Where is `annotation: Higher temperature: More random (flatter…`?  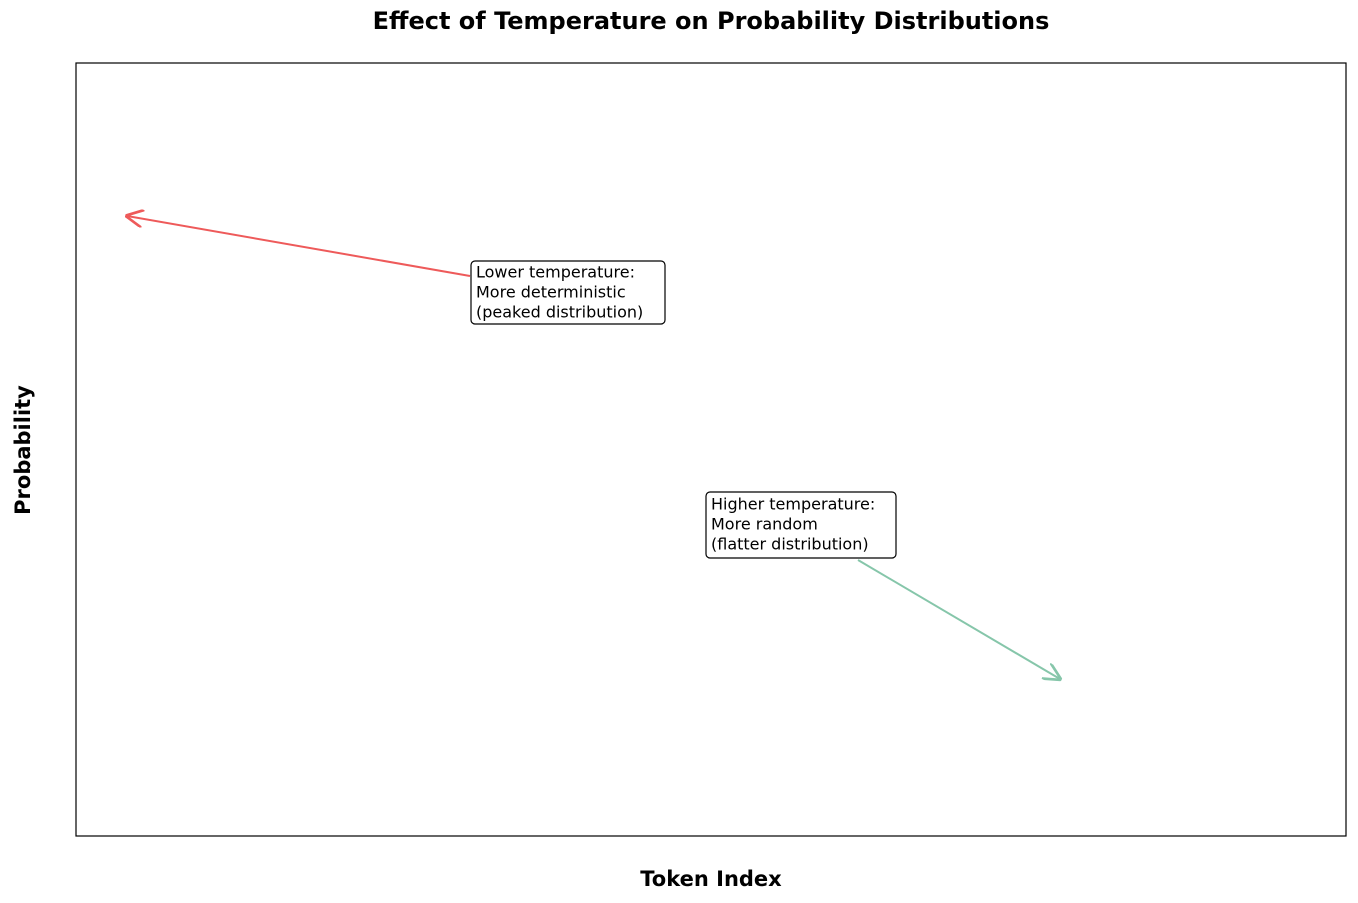
annotation: Higher temperature: More random (flatter… is located at coordinates (882, 585).